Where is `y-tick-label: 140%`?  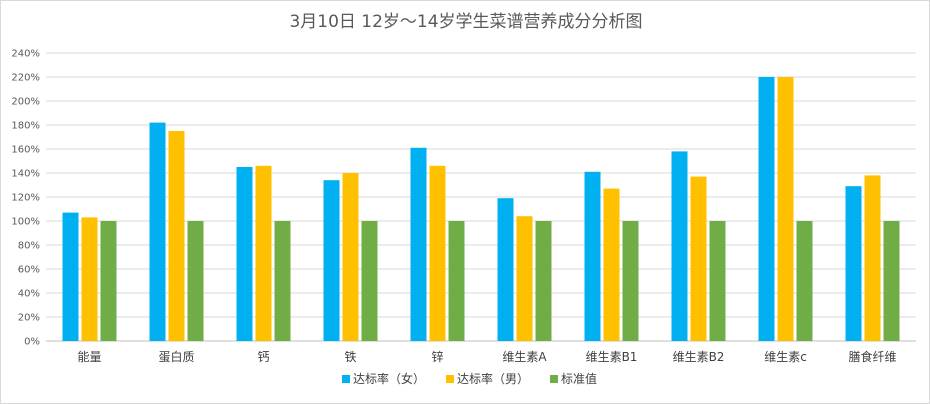 y-tick-label: 140% is located at coordinates (25, 174).